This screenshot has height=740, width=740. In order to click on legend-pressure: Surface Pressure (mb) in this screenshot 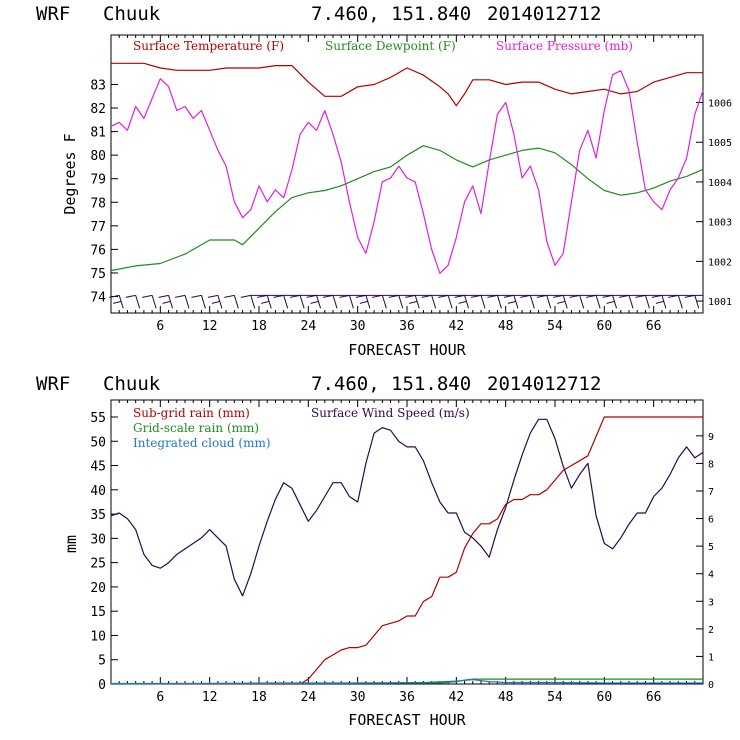, I will do `click(564, 46)`.